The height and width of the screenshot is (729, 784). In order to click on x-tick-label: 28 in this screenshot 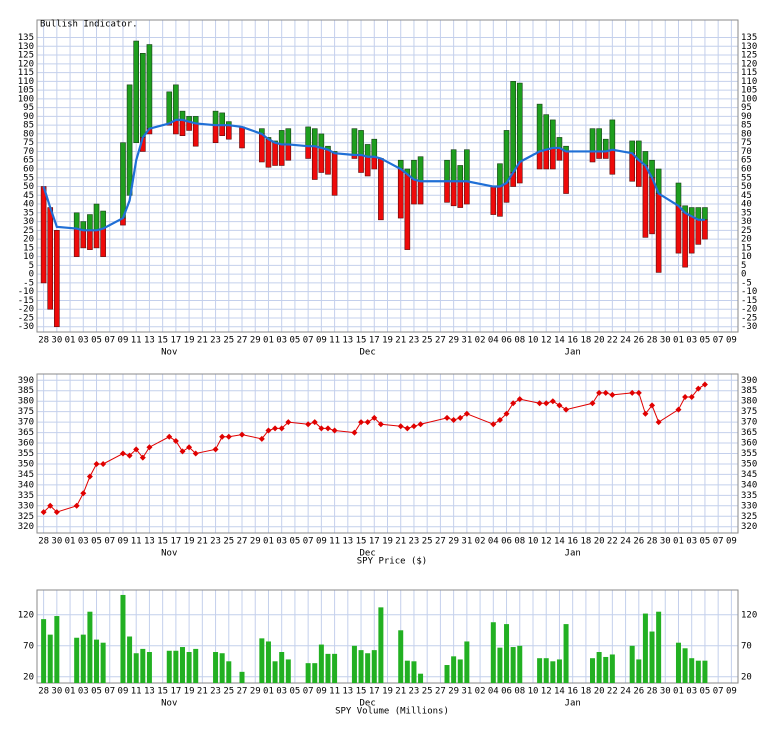, I will do `click(43, 692)`.